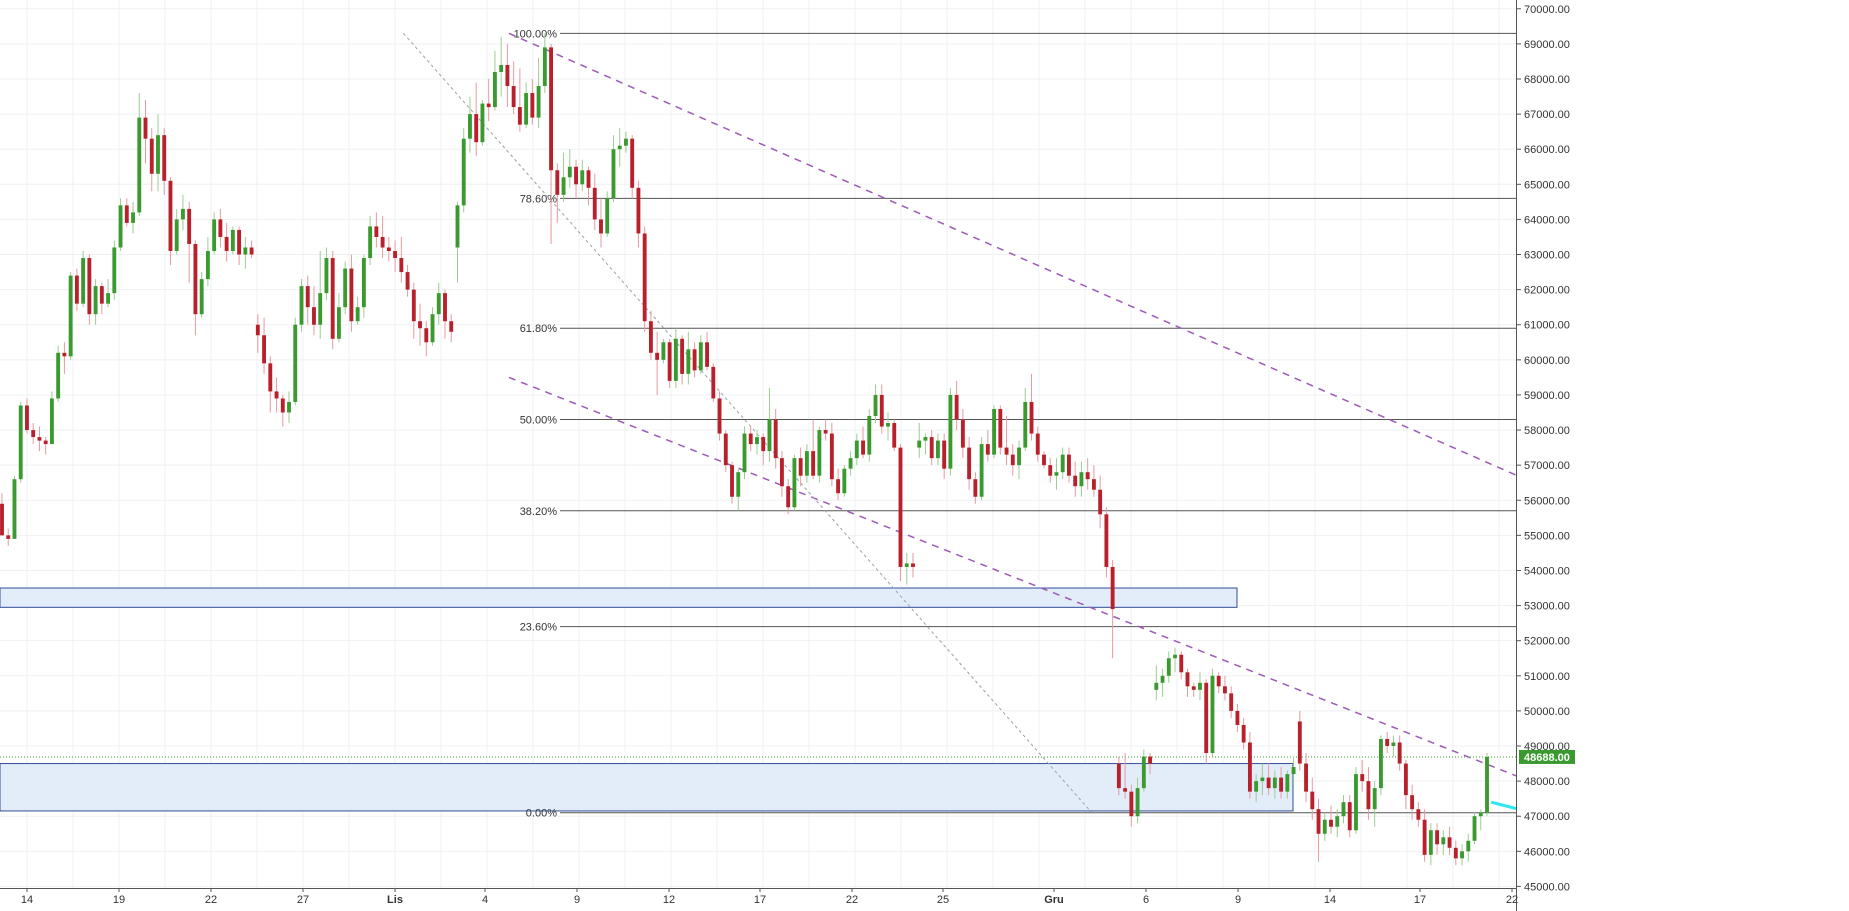  Describe the element at coordinates (1054, 900) in the screenshot. I see `time-tick-label: Gru` at that location.